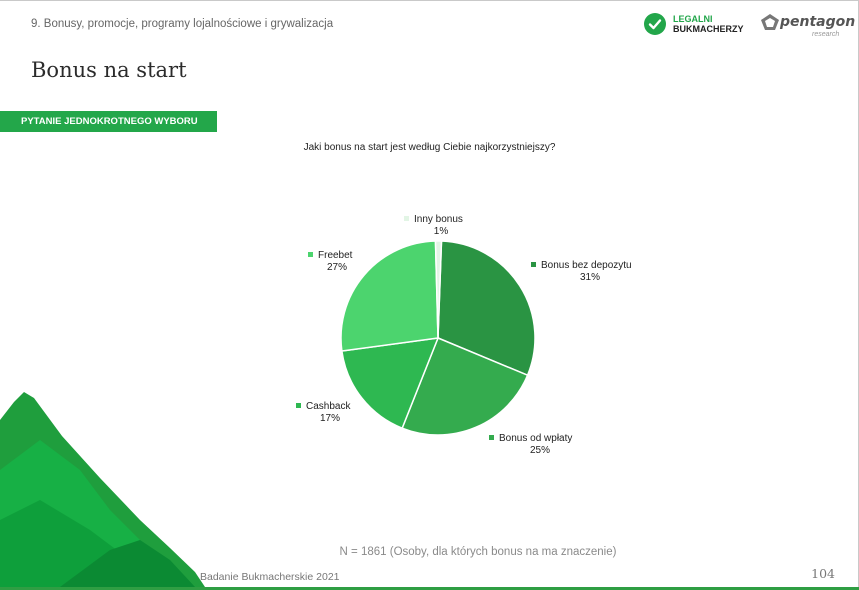 The image size is (859, 590). What do you see at coordinates (330, 418) in the screenshot?
I see `data-value-cashback: 17%` at bounding box center [330, 418].